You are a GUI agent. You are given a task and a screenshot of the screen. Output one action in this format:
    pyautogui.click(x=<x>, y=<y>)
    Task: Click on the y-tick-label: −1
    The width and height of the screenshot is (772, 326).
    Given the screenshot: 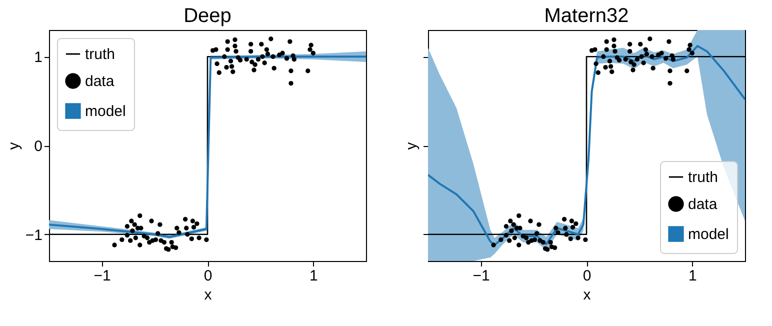 What is the action you would take?
    pyautogui.click(x=33, y=235)
    